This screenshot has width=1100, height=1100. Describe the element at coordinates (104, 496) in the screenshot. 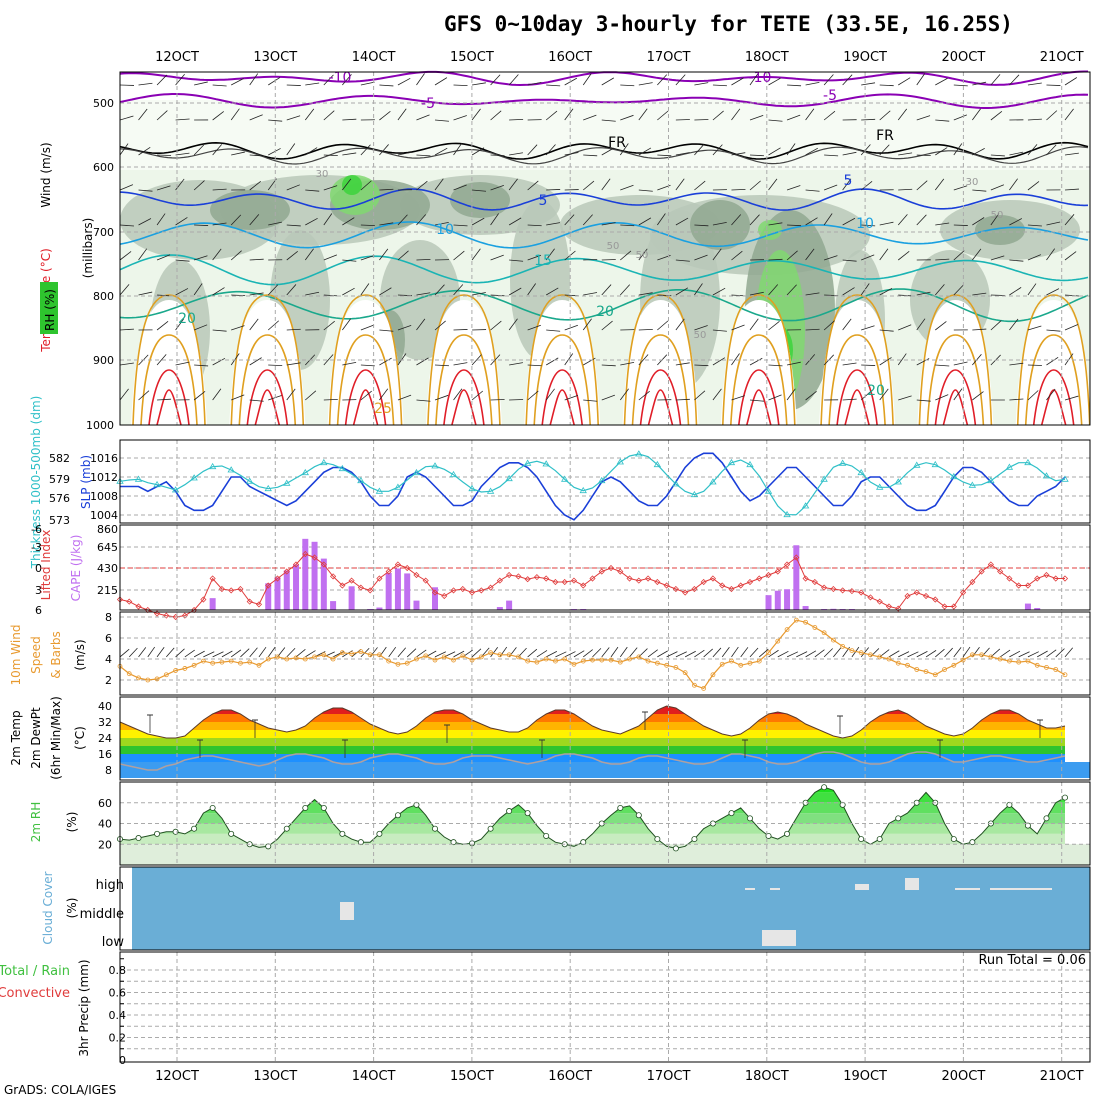

I see `slp-tick-label: 1008` at that location.